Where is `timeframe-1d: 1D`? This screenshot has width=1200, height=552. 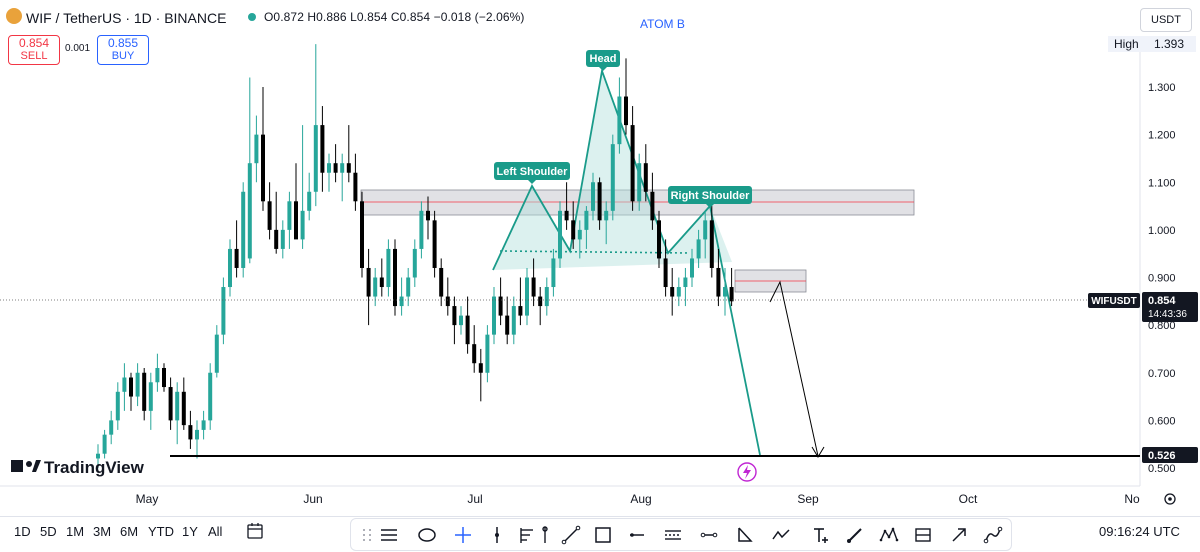
timeframe-1d: 1D is located at coordinates (22, 531).